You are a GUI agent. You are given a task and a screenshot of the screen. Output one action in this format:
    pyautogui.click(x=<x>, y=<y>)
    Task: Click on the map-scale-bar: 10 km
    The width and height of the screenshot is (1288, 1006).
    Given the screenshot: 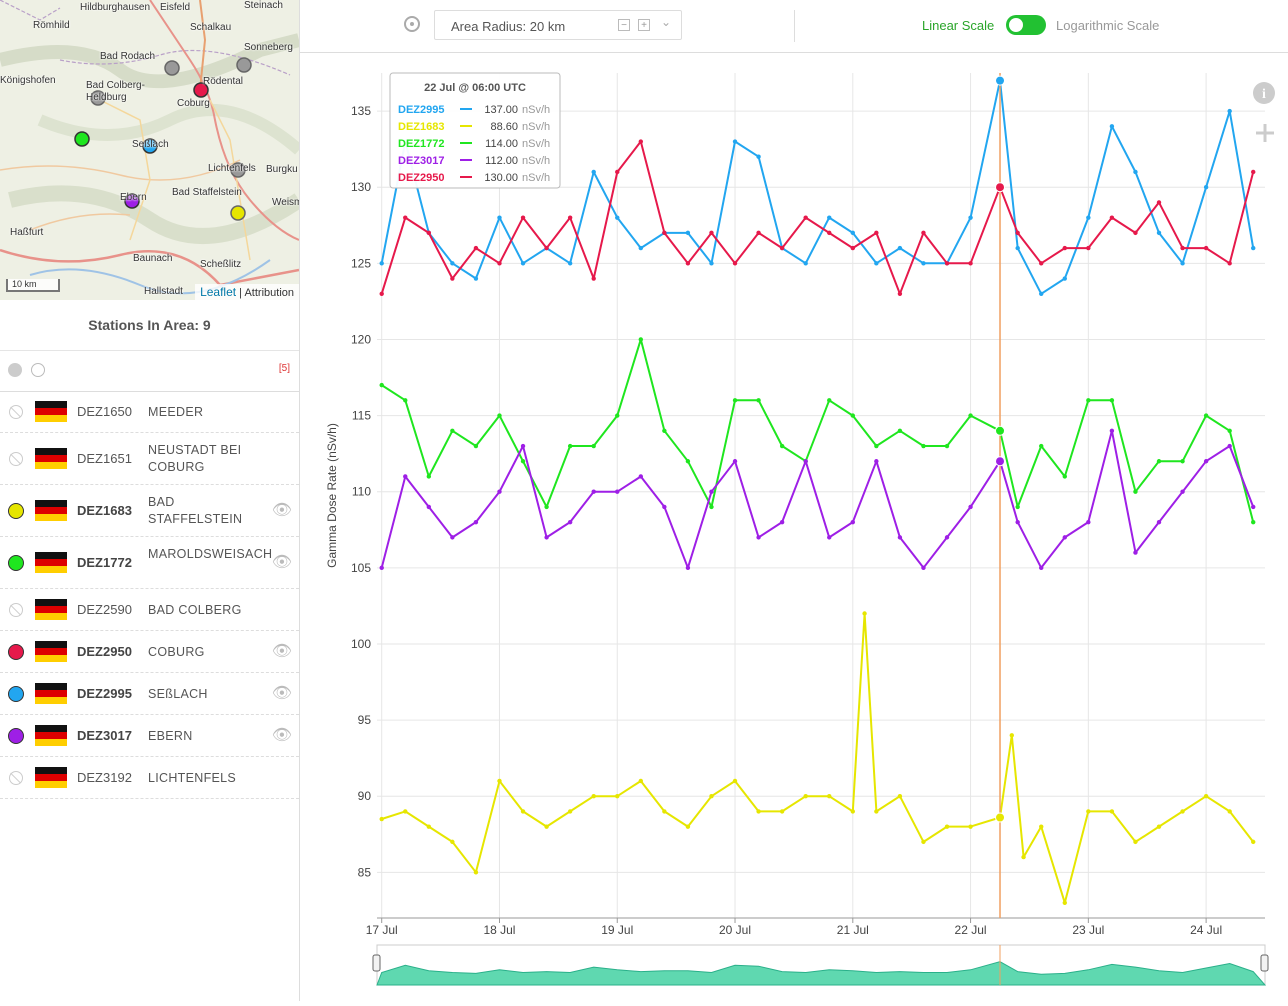 What is the action you would take?
    pyautogui.click(x=33, y=285)
    